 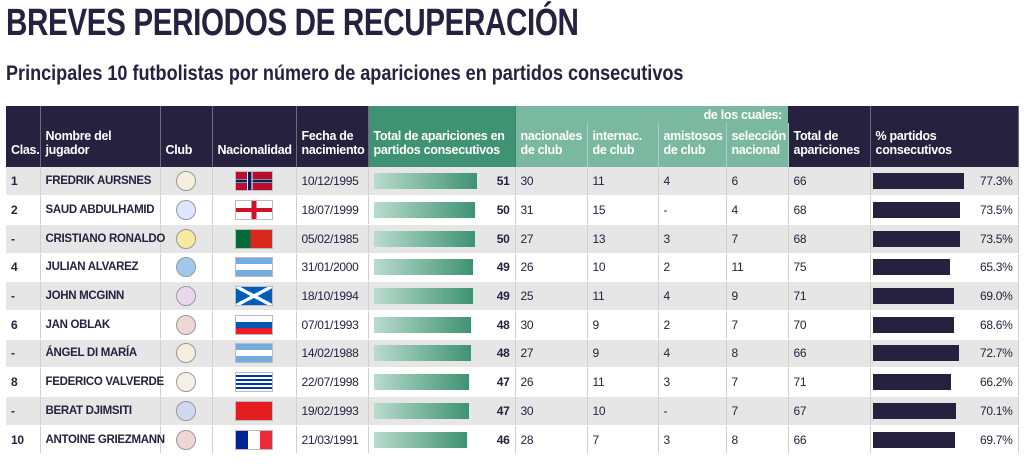 I want to click on portugal-flag-icon, so click(x=254, y=238).